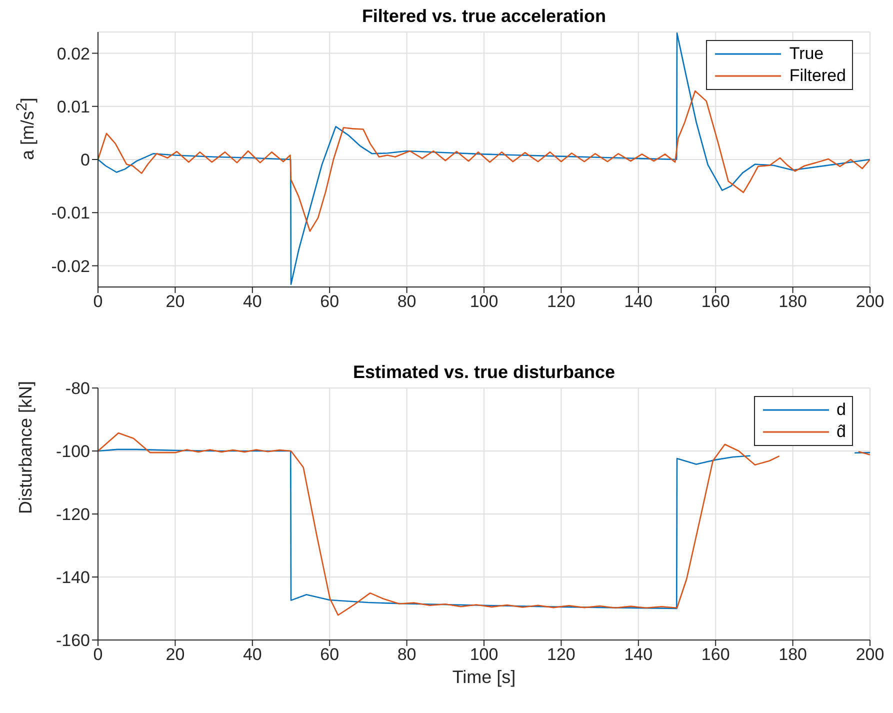 The height and width of the screenshot is (713, 893). Describe the element at coordinates (806, 54) in the screenshot. I see `legend-label: True` at that location.